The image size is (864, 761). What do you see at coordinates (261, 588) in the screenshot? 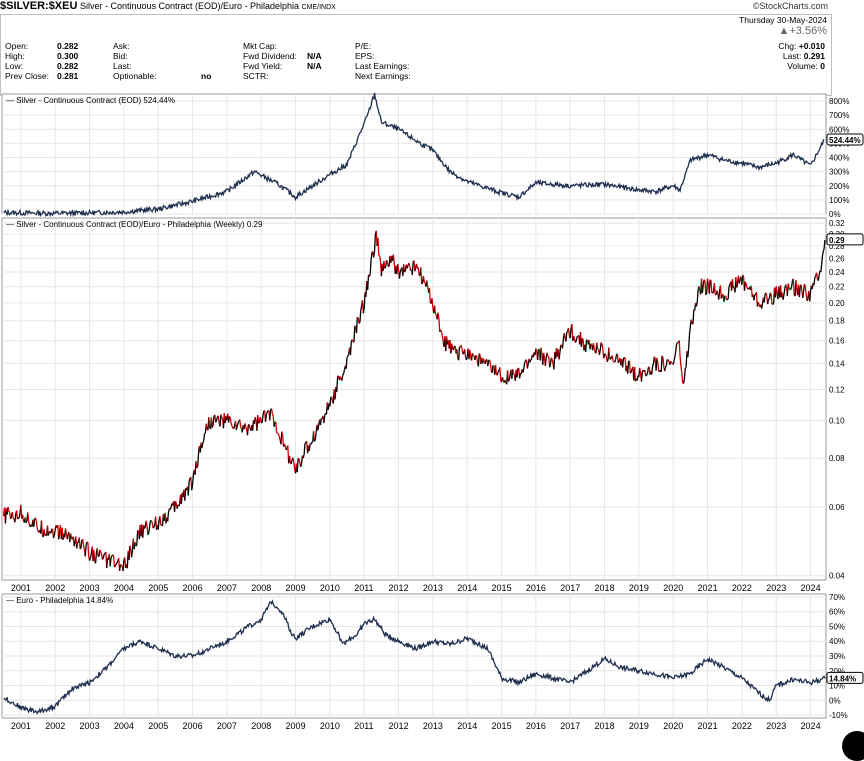
I see `x-tick-label: 2008` at bounding box center [261, 588].